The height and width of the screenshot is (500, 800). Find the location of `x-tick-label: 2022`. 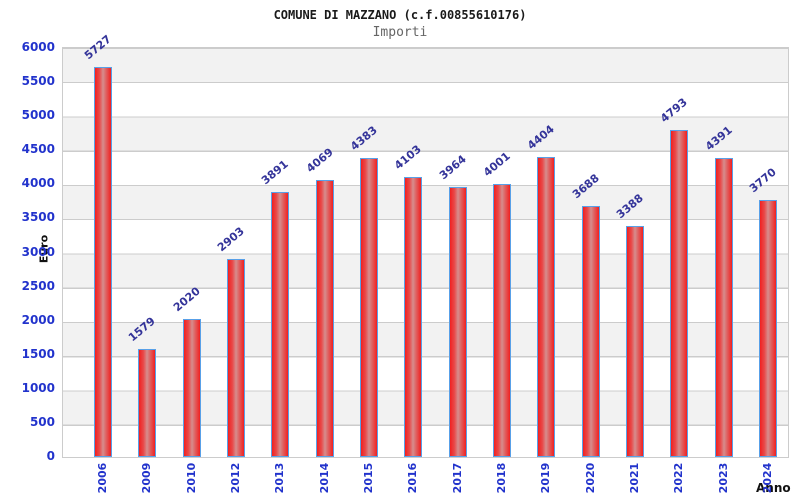

x-tick-label: 2022 is located at coordinates (679, 478).